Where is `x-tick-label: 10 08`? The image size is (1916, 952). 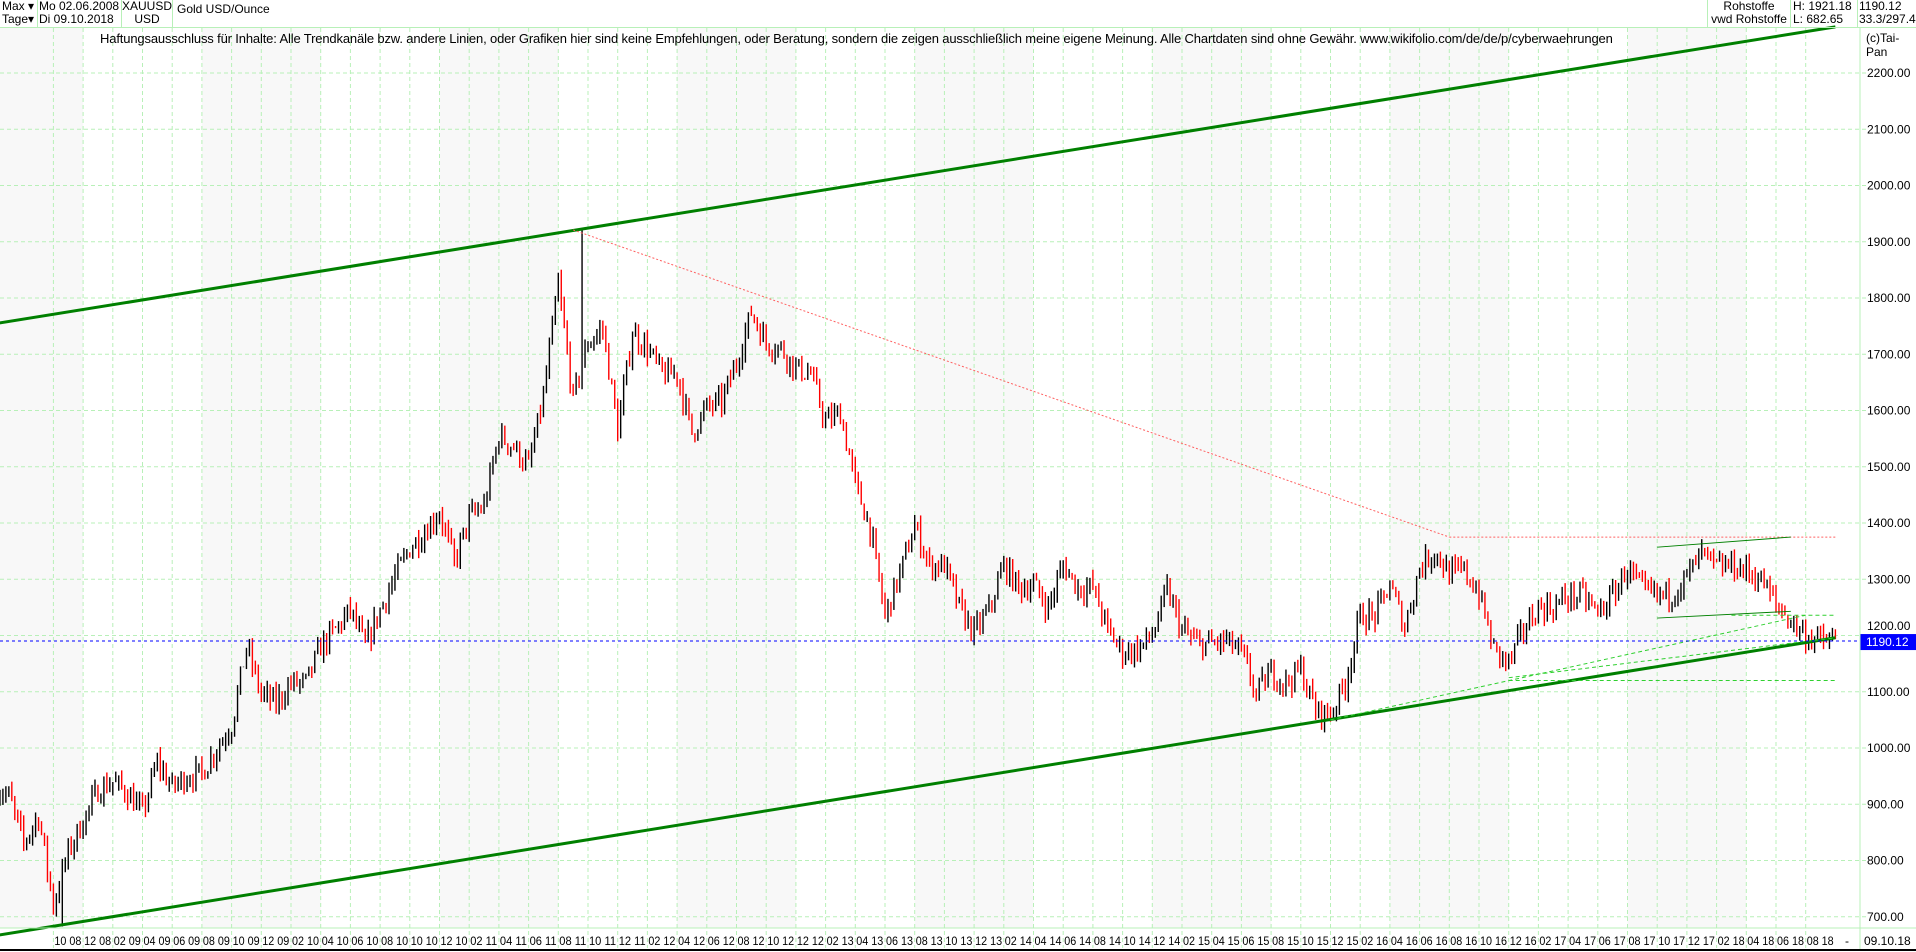 x-tick-label: 10 08 is located at coordinates (67, 941).